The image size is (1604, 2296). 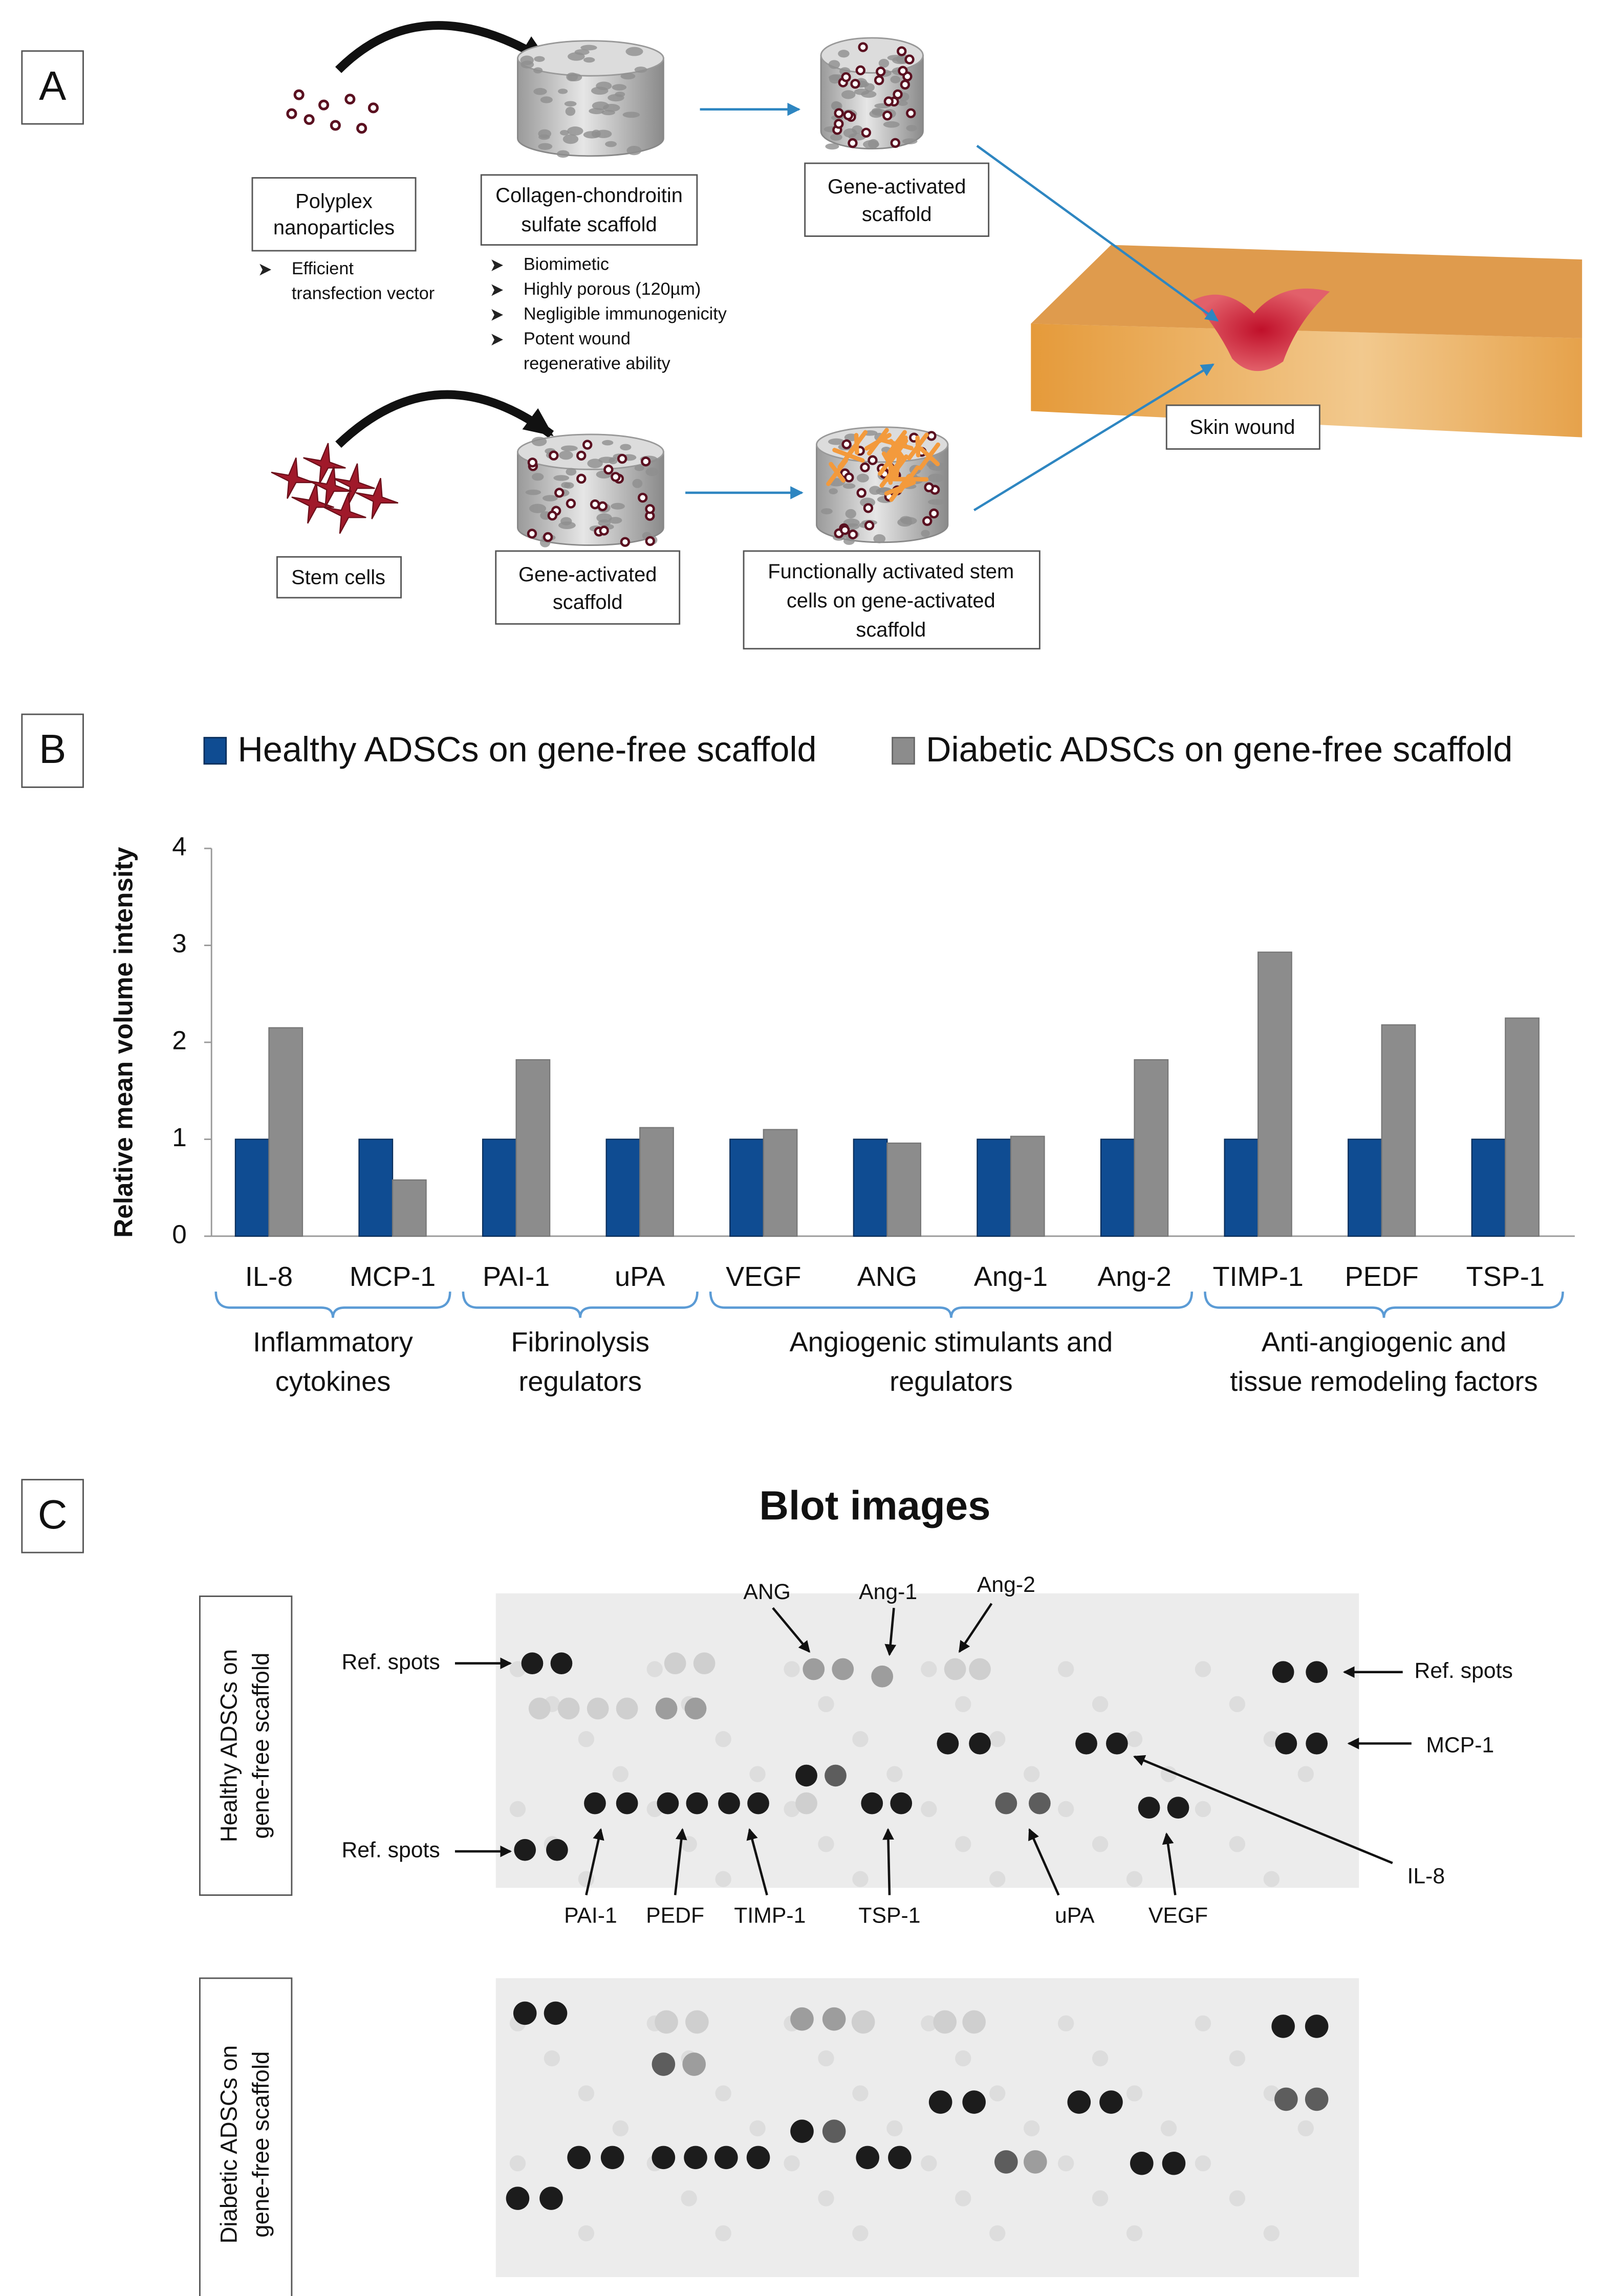 What do you see at coordinates (897, 214) in the screenshot?
I see `box-label: scaffold` at bounding box center [897, 214].